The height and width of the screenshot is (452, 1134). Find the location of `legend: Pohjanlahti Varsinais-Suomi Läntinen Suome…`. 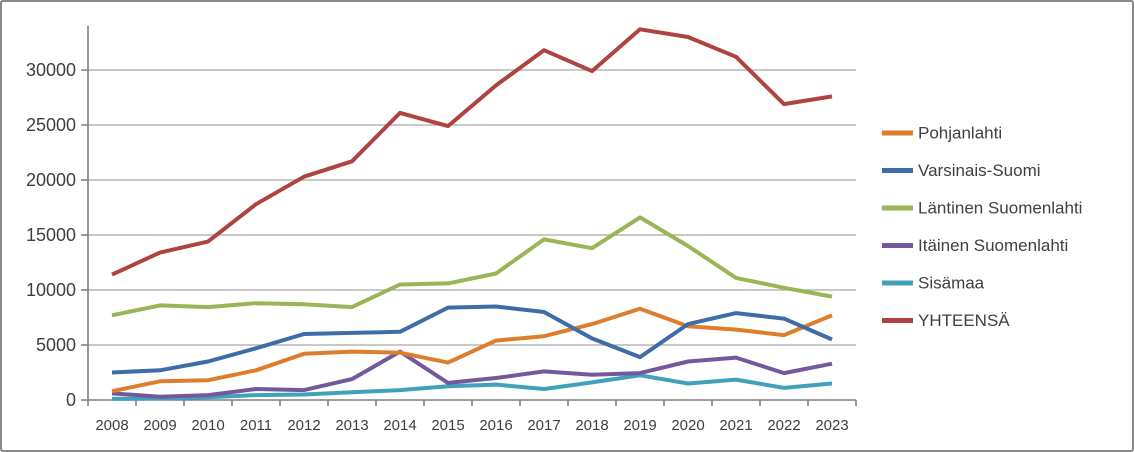

legend: Pohjanlahti Varsinais-Suomi Läntinen Suome… is located at coordinates (982, 227).